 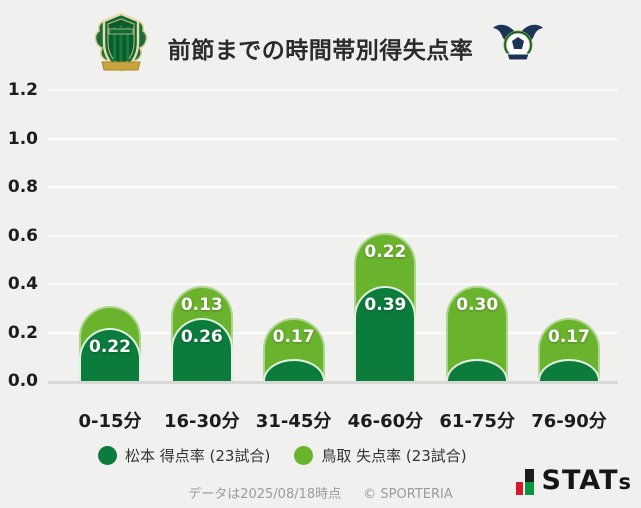 I want to click on gridline-0.6, so click(x=333, y=235).